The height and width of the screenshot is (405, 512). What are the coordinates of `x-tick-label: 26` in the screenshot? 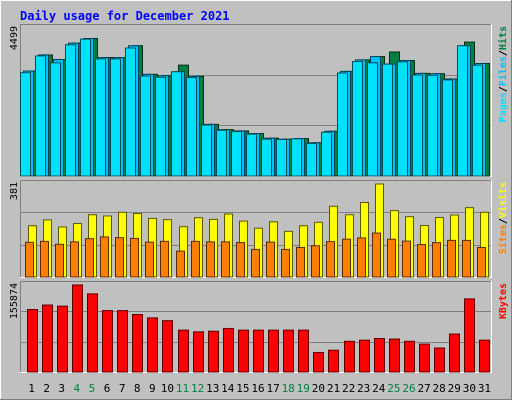 It's located at (408, 388).